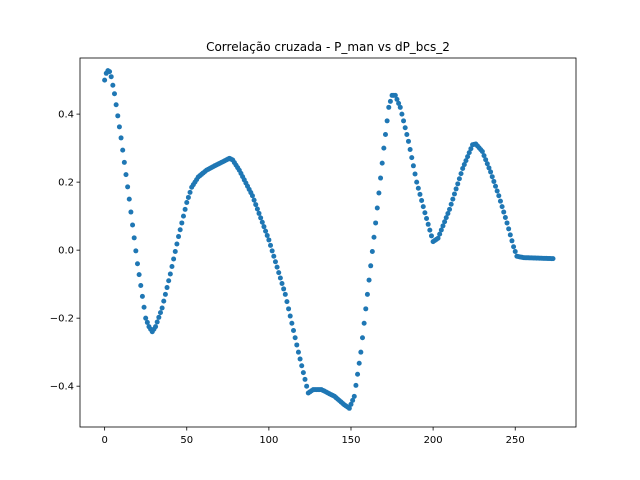 The height and width of the screenshot is (480, 640). I want to click on x-tick-label: 250, so click(515, 440).